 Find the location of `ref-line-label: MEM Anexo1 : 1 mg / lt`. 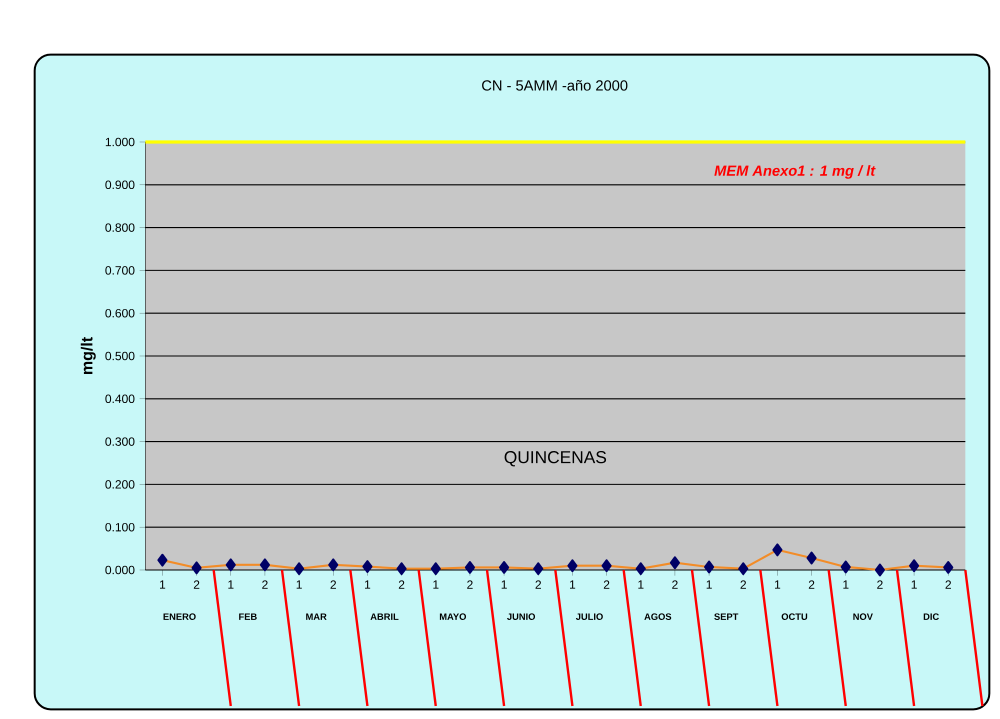

ref-line-label: MEM Anexo1 : 1 mg / lt is located at coordinates (795, 172).